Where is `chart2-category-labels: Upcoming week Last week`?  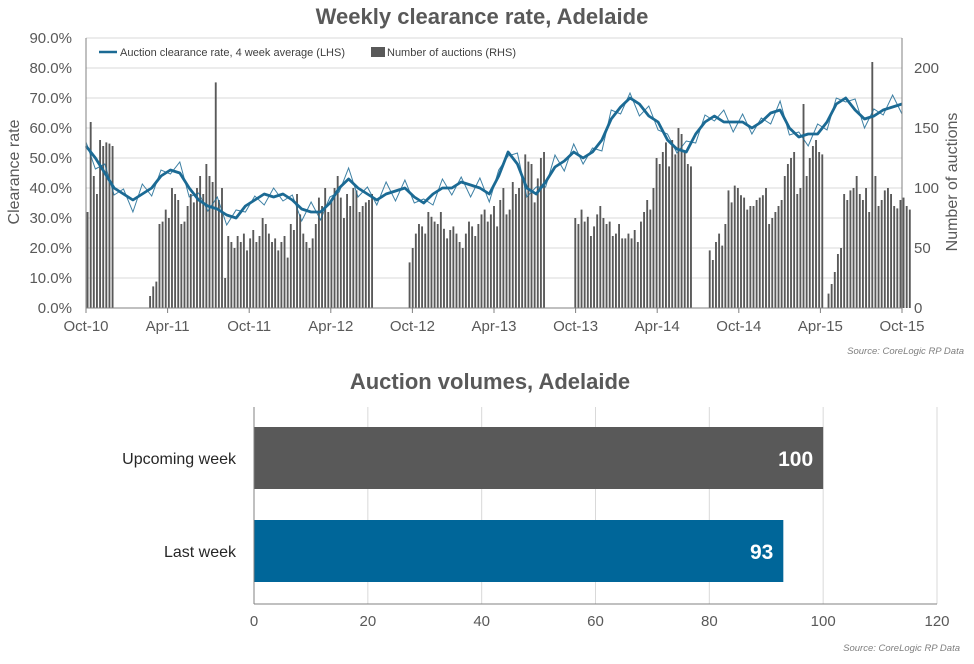 chart2-category-labels: Upcoming week Last week is located at coordinates (179, 506).